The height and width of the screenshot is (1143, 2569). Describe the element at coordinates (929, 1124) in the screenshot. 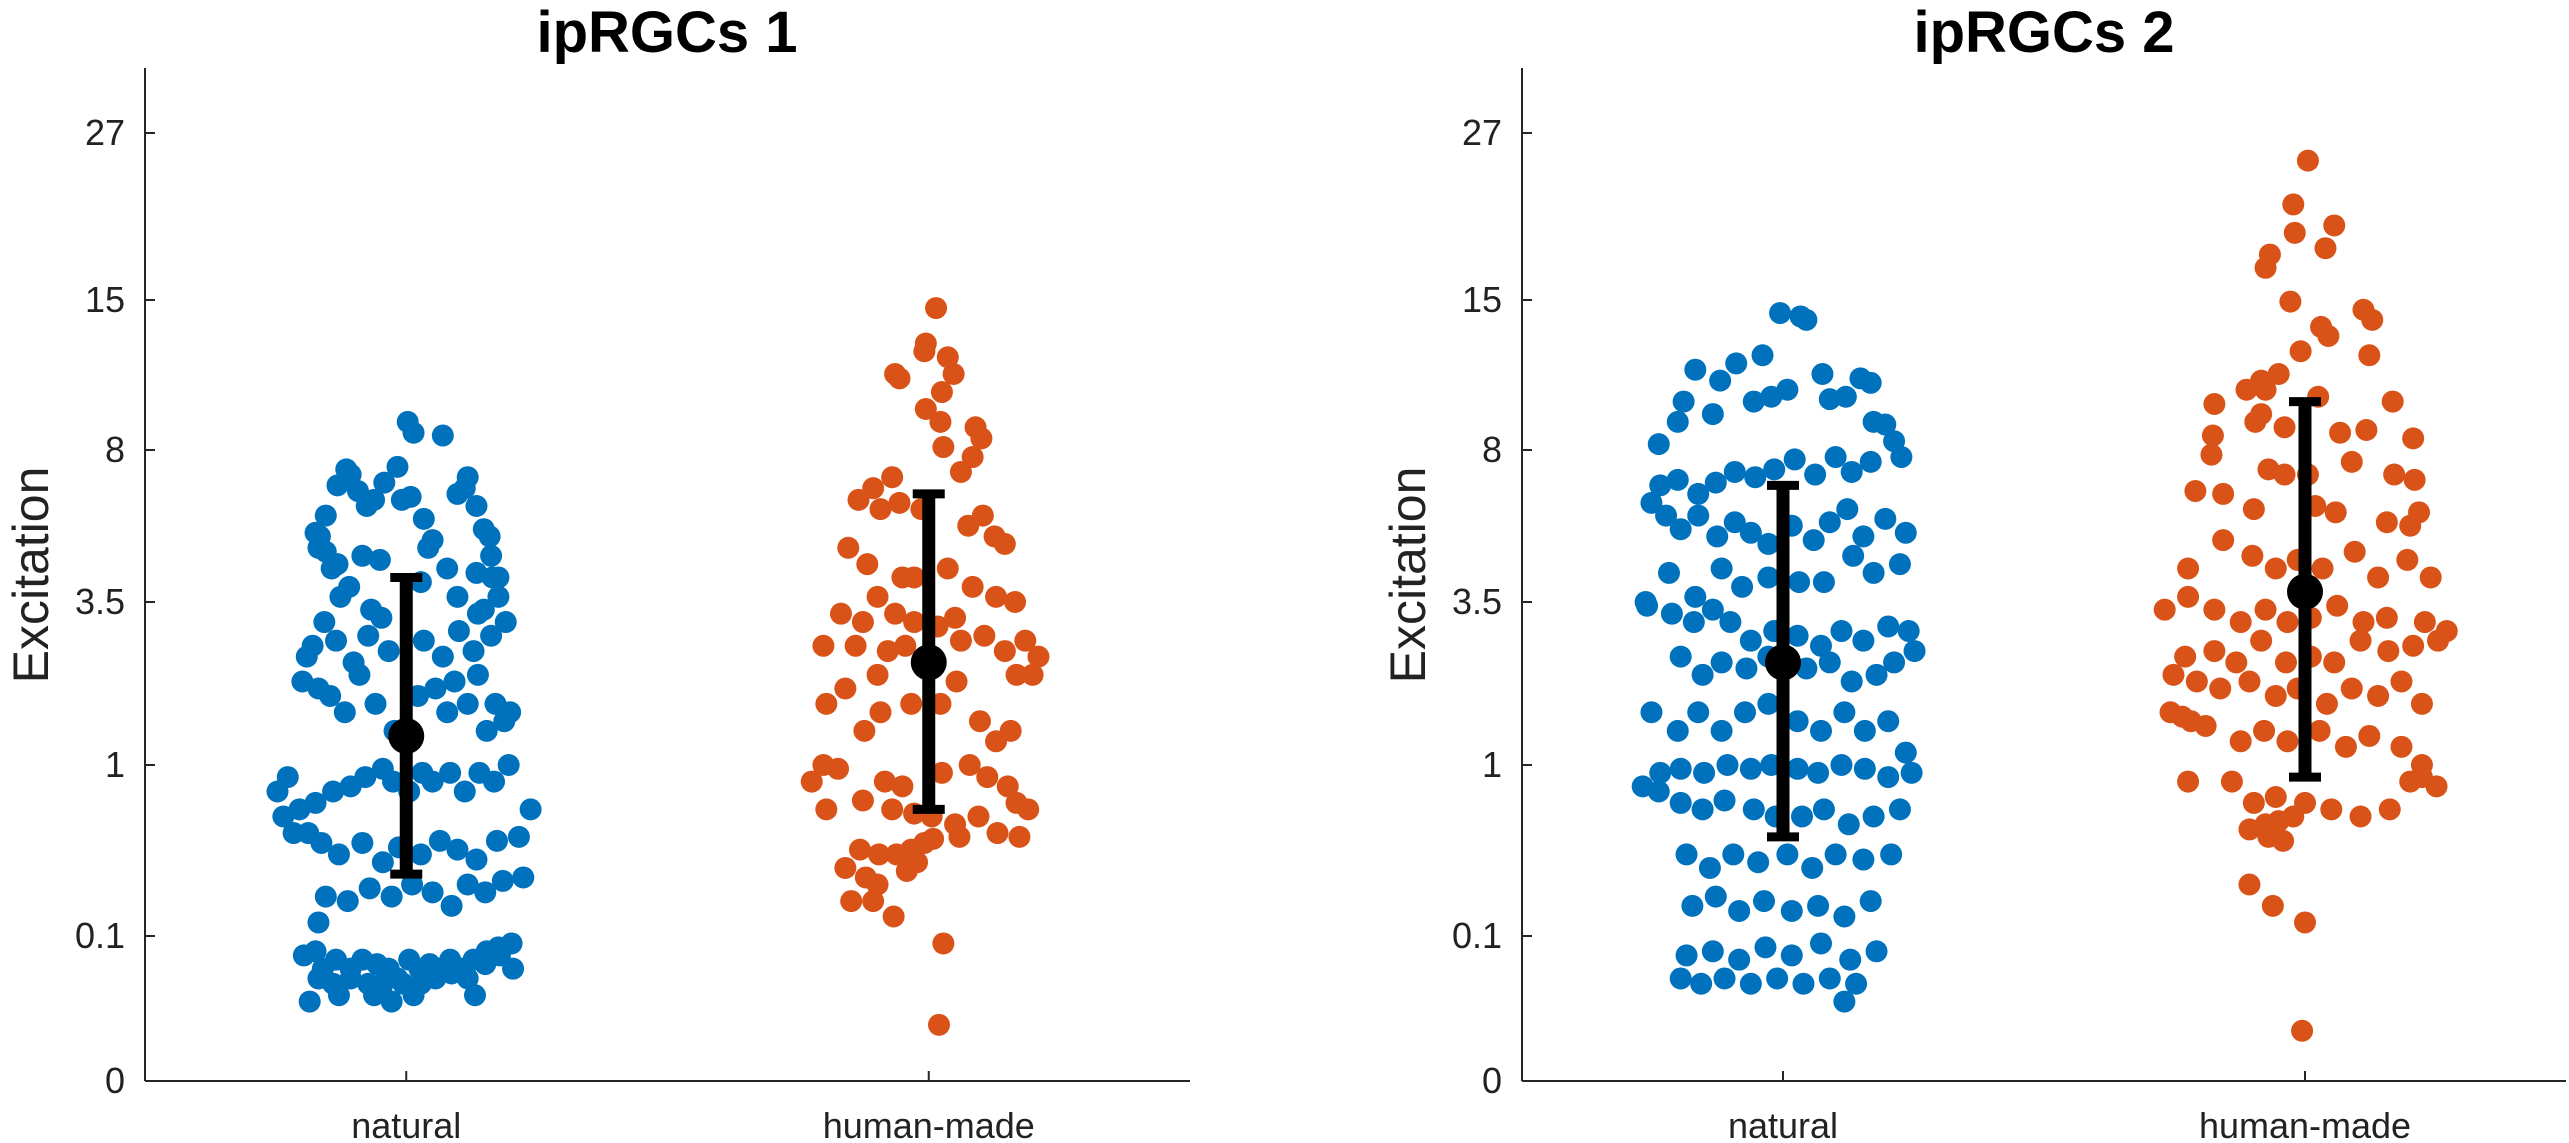

I see `x-tick-label: human-made` at that location.